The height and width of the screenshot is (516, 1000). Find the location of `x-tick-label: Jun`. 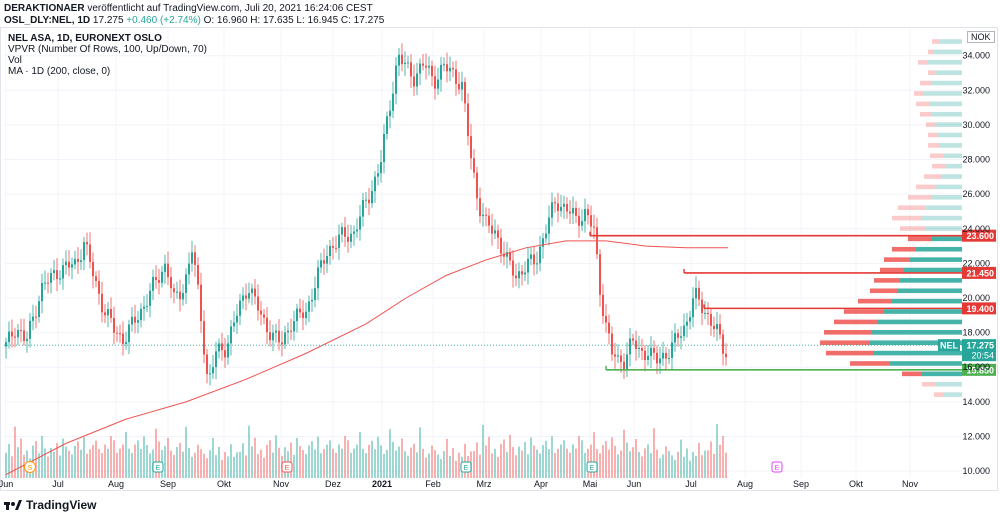

x-tick-label: Jun is located at coordinates (634, 484).